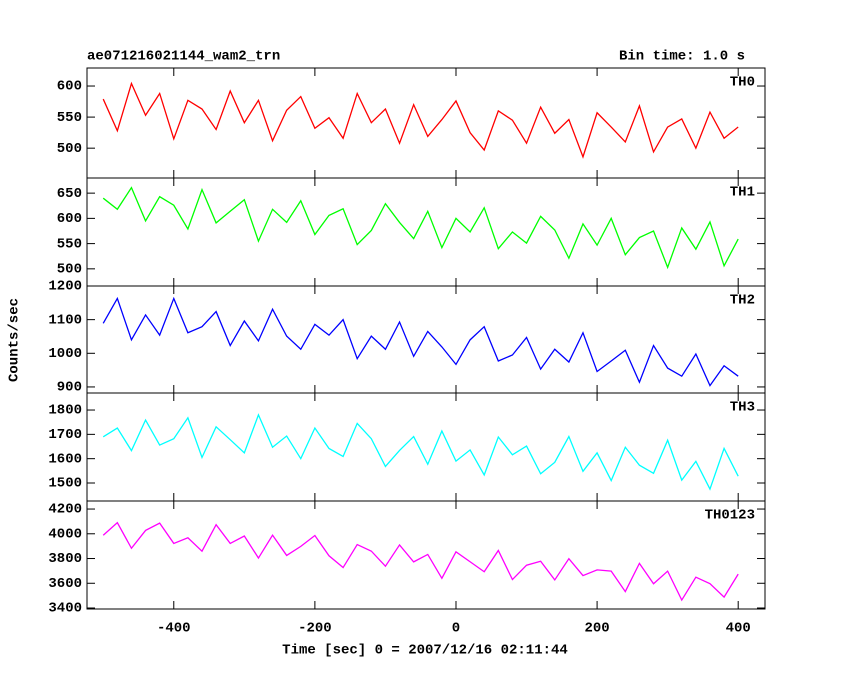 The image size is (850, 680). What do you see at coordinates (742, 193) in the screenshot?
I see `panel-label: TH1` at bounding box center [742, 193].